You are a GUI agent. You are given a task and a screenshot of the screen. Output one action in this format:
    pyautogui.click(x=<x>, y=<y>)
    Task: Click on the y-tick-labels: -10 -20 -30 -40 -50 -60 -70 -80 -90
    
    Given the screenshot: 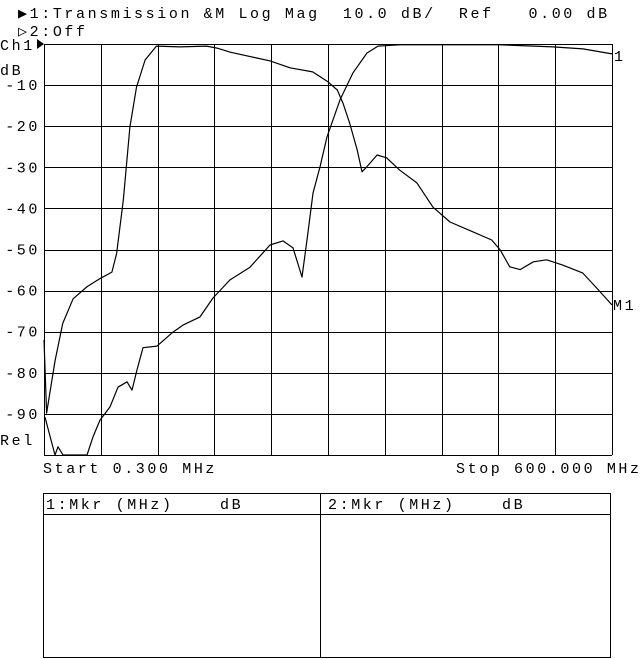 What is the action you would take?
    pyautogui.click(x=22, y=251)
    